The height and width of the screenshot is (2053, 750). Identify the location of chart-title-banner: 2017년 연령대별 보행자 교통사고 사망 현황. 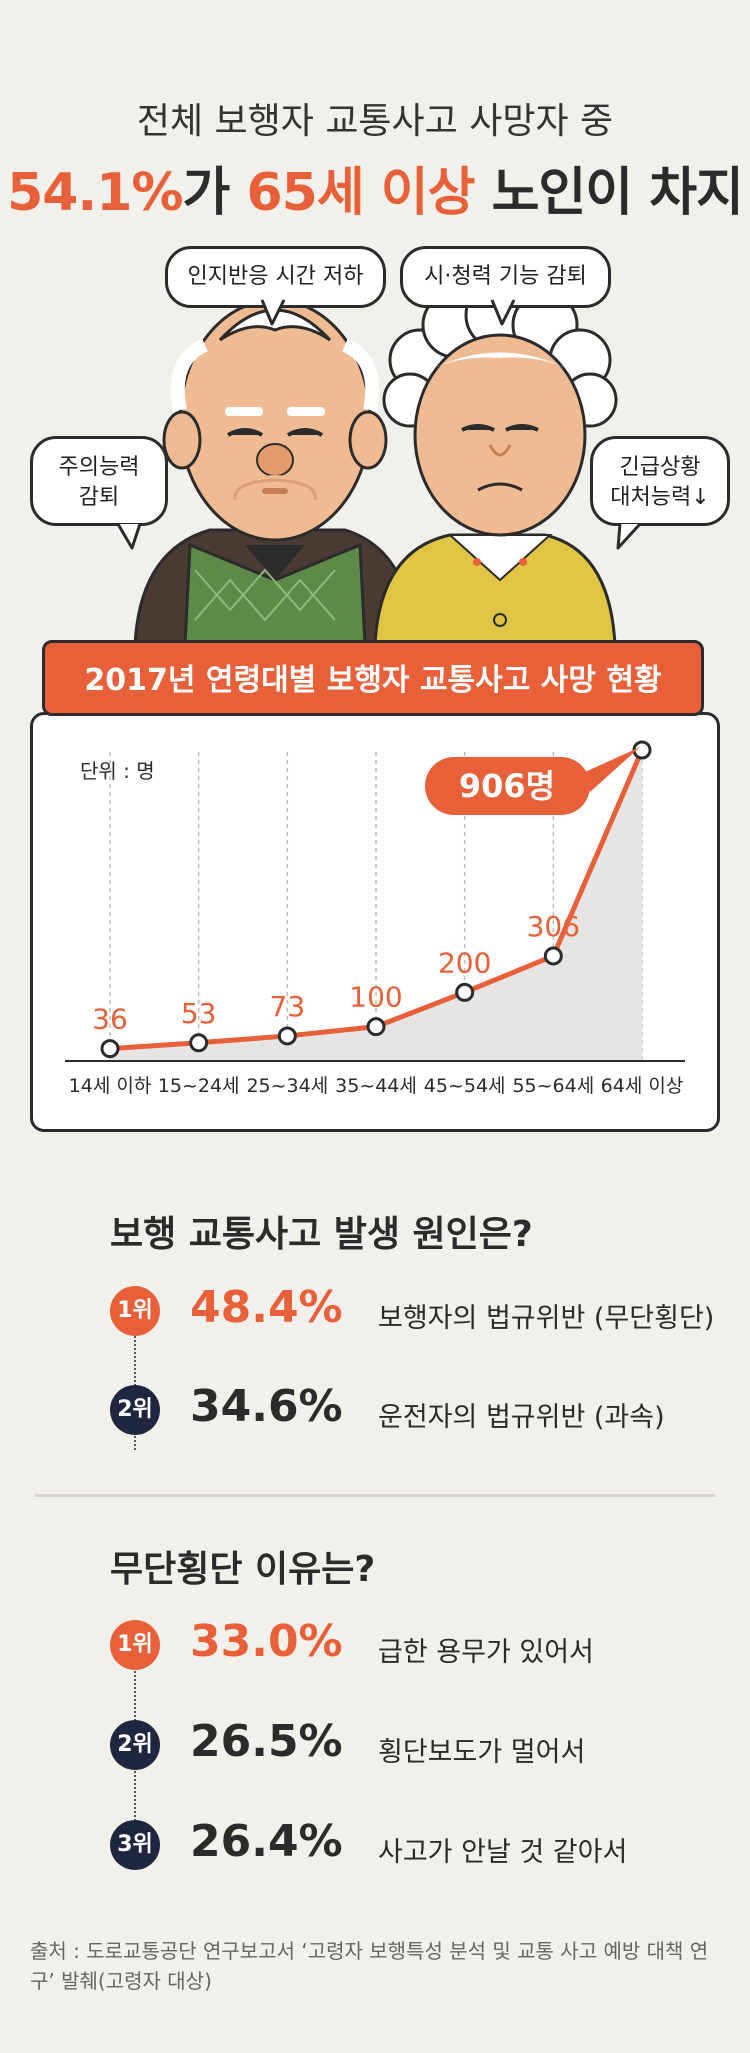
(373, 678).